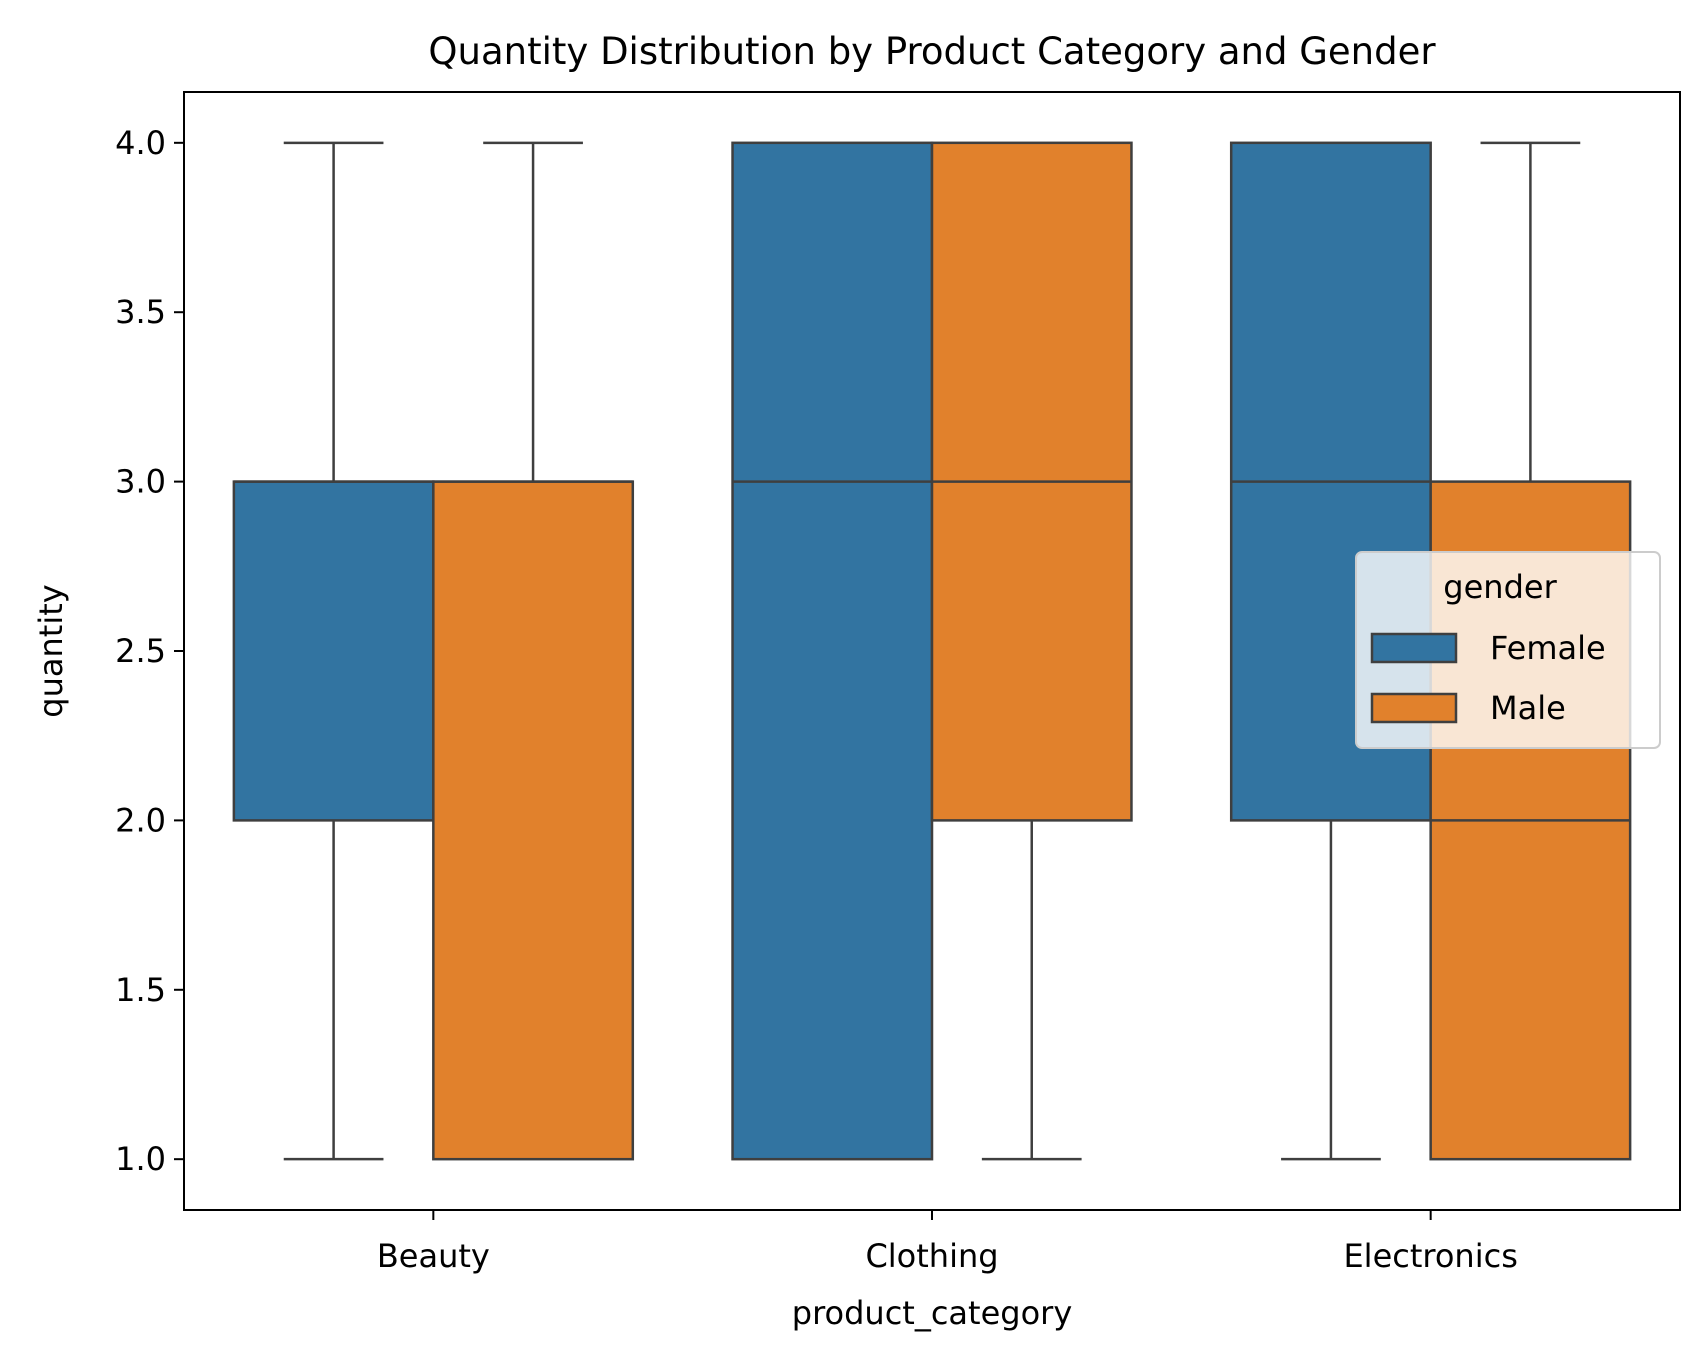 The width and height of the screenshot is (1700, 1358). I want to click on legend-label-male: Male, so click(1528, 708).